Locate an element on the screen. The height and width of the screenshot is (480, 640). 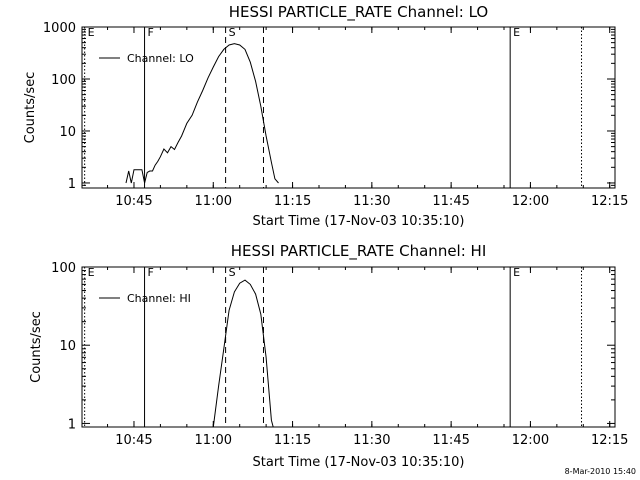
y-tick-label: 1000 is located at coordinates (59, 28).